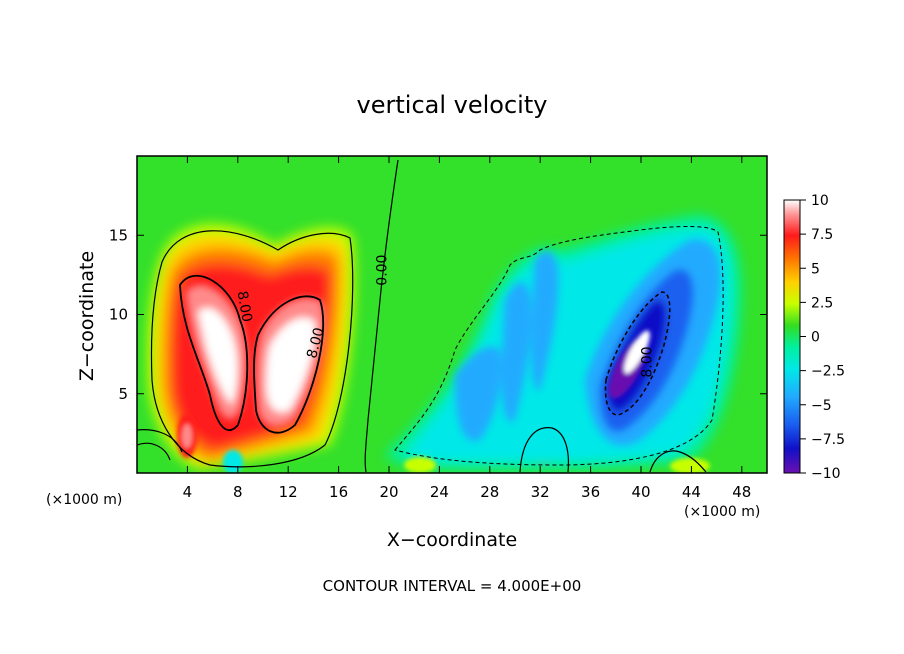 The width and height of the screenshot is (904, 654). I want to click on y-tick-label: 15, so click(118, 235).